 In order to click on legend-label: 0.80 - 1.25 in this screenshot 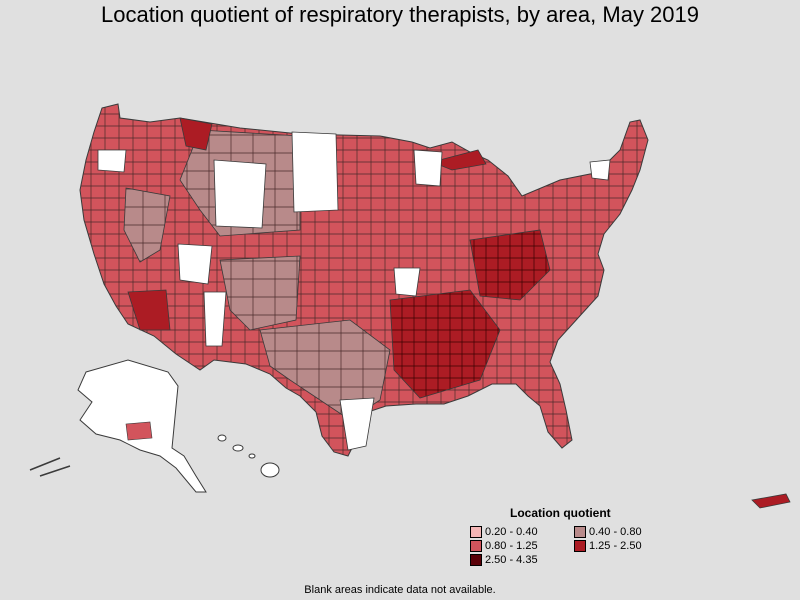, I will do `click(511, 545)`.